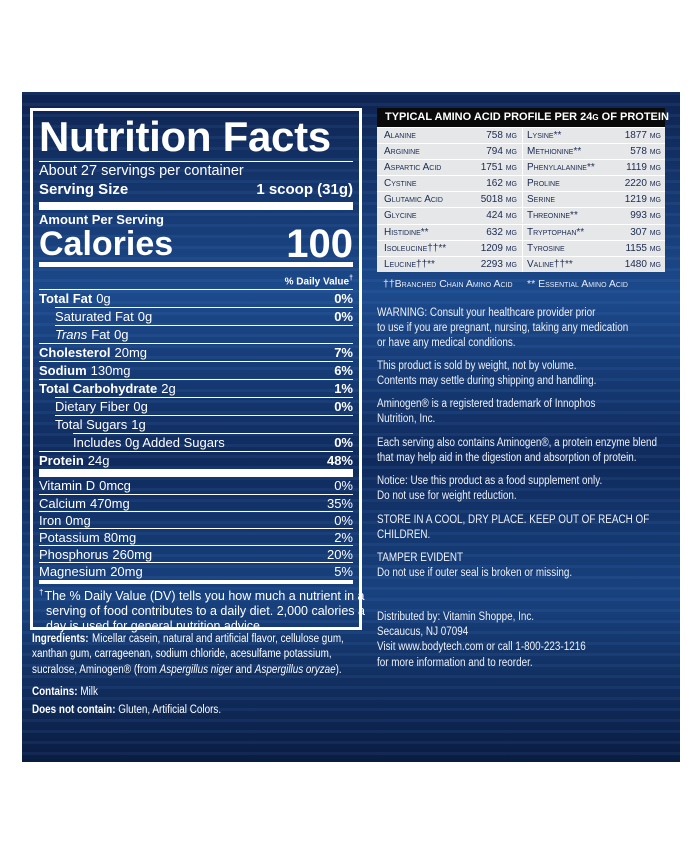 This screenshot has width=700, height=855. I want to click on note-line: Distributed by: Vitamin Shoppe, Inc., so click(456, 617).